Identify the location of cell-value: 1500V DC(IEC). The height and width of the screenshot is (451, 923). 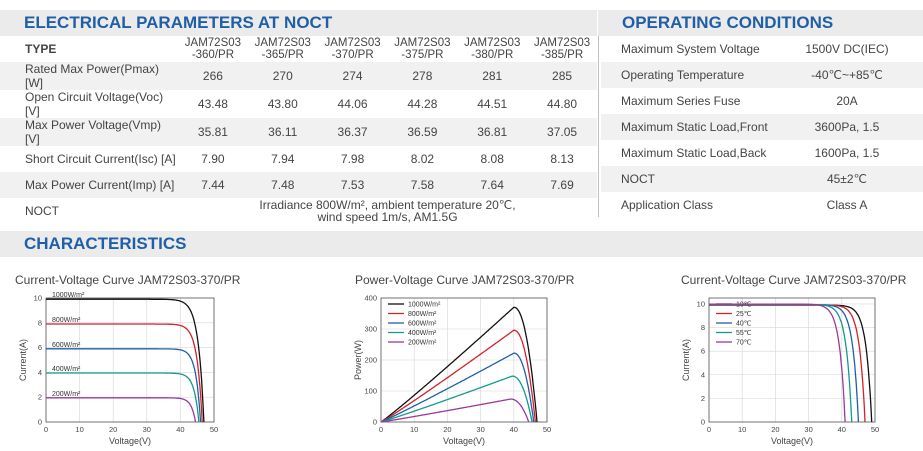
(847, 49).